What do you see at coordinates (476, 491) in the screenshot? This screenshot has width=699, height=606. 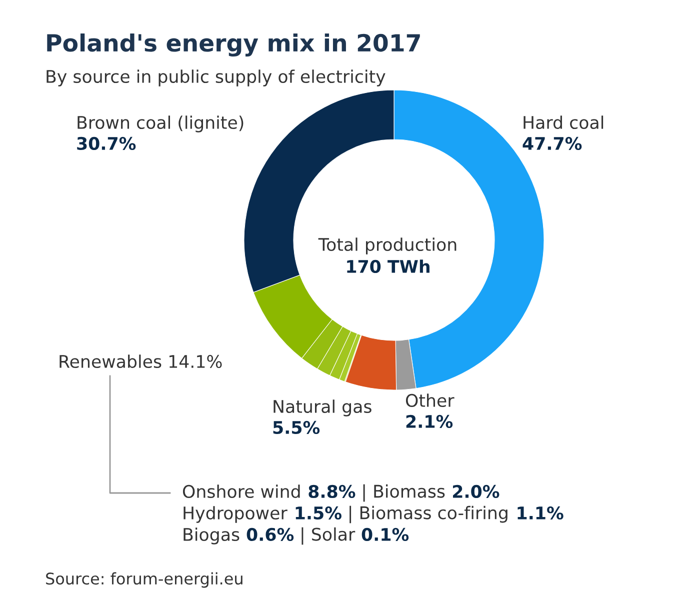 I see `text: 2.0%` at bounding box center [476, 491].